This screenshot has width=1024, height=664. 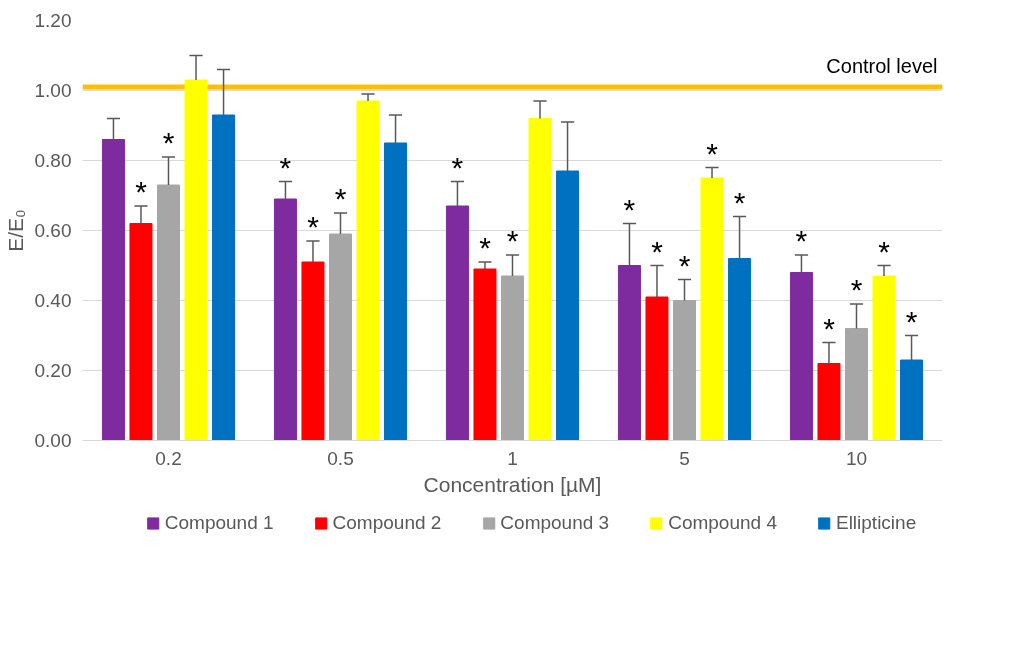 I want to click on y-tick-label: 0.20, so click(x=53, y=370).